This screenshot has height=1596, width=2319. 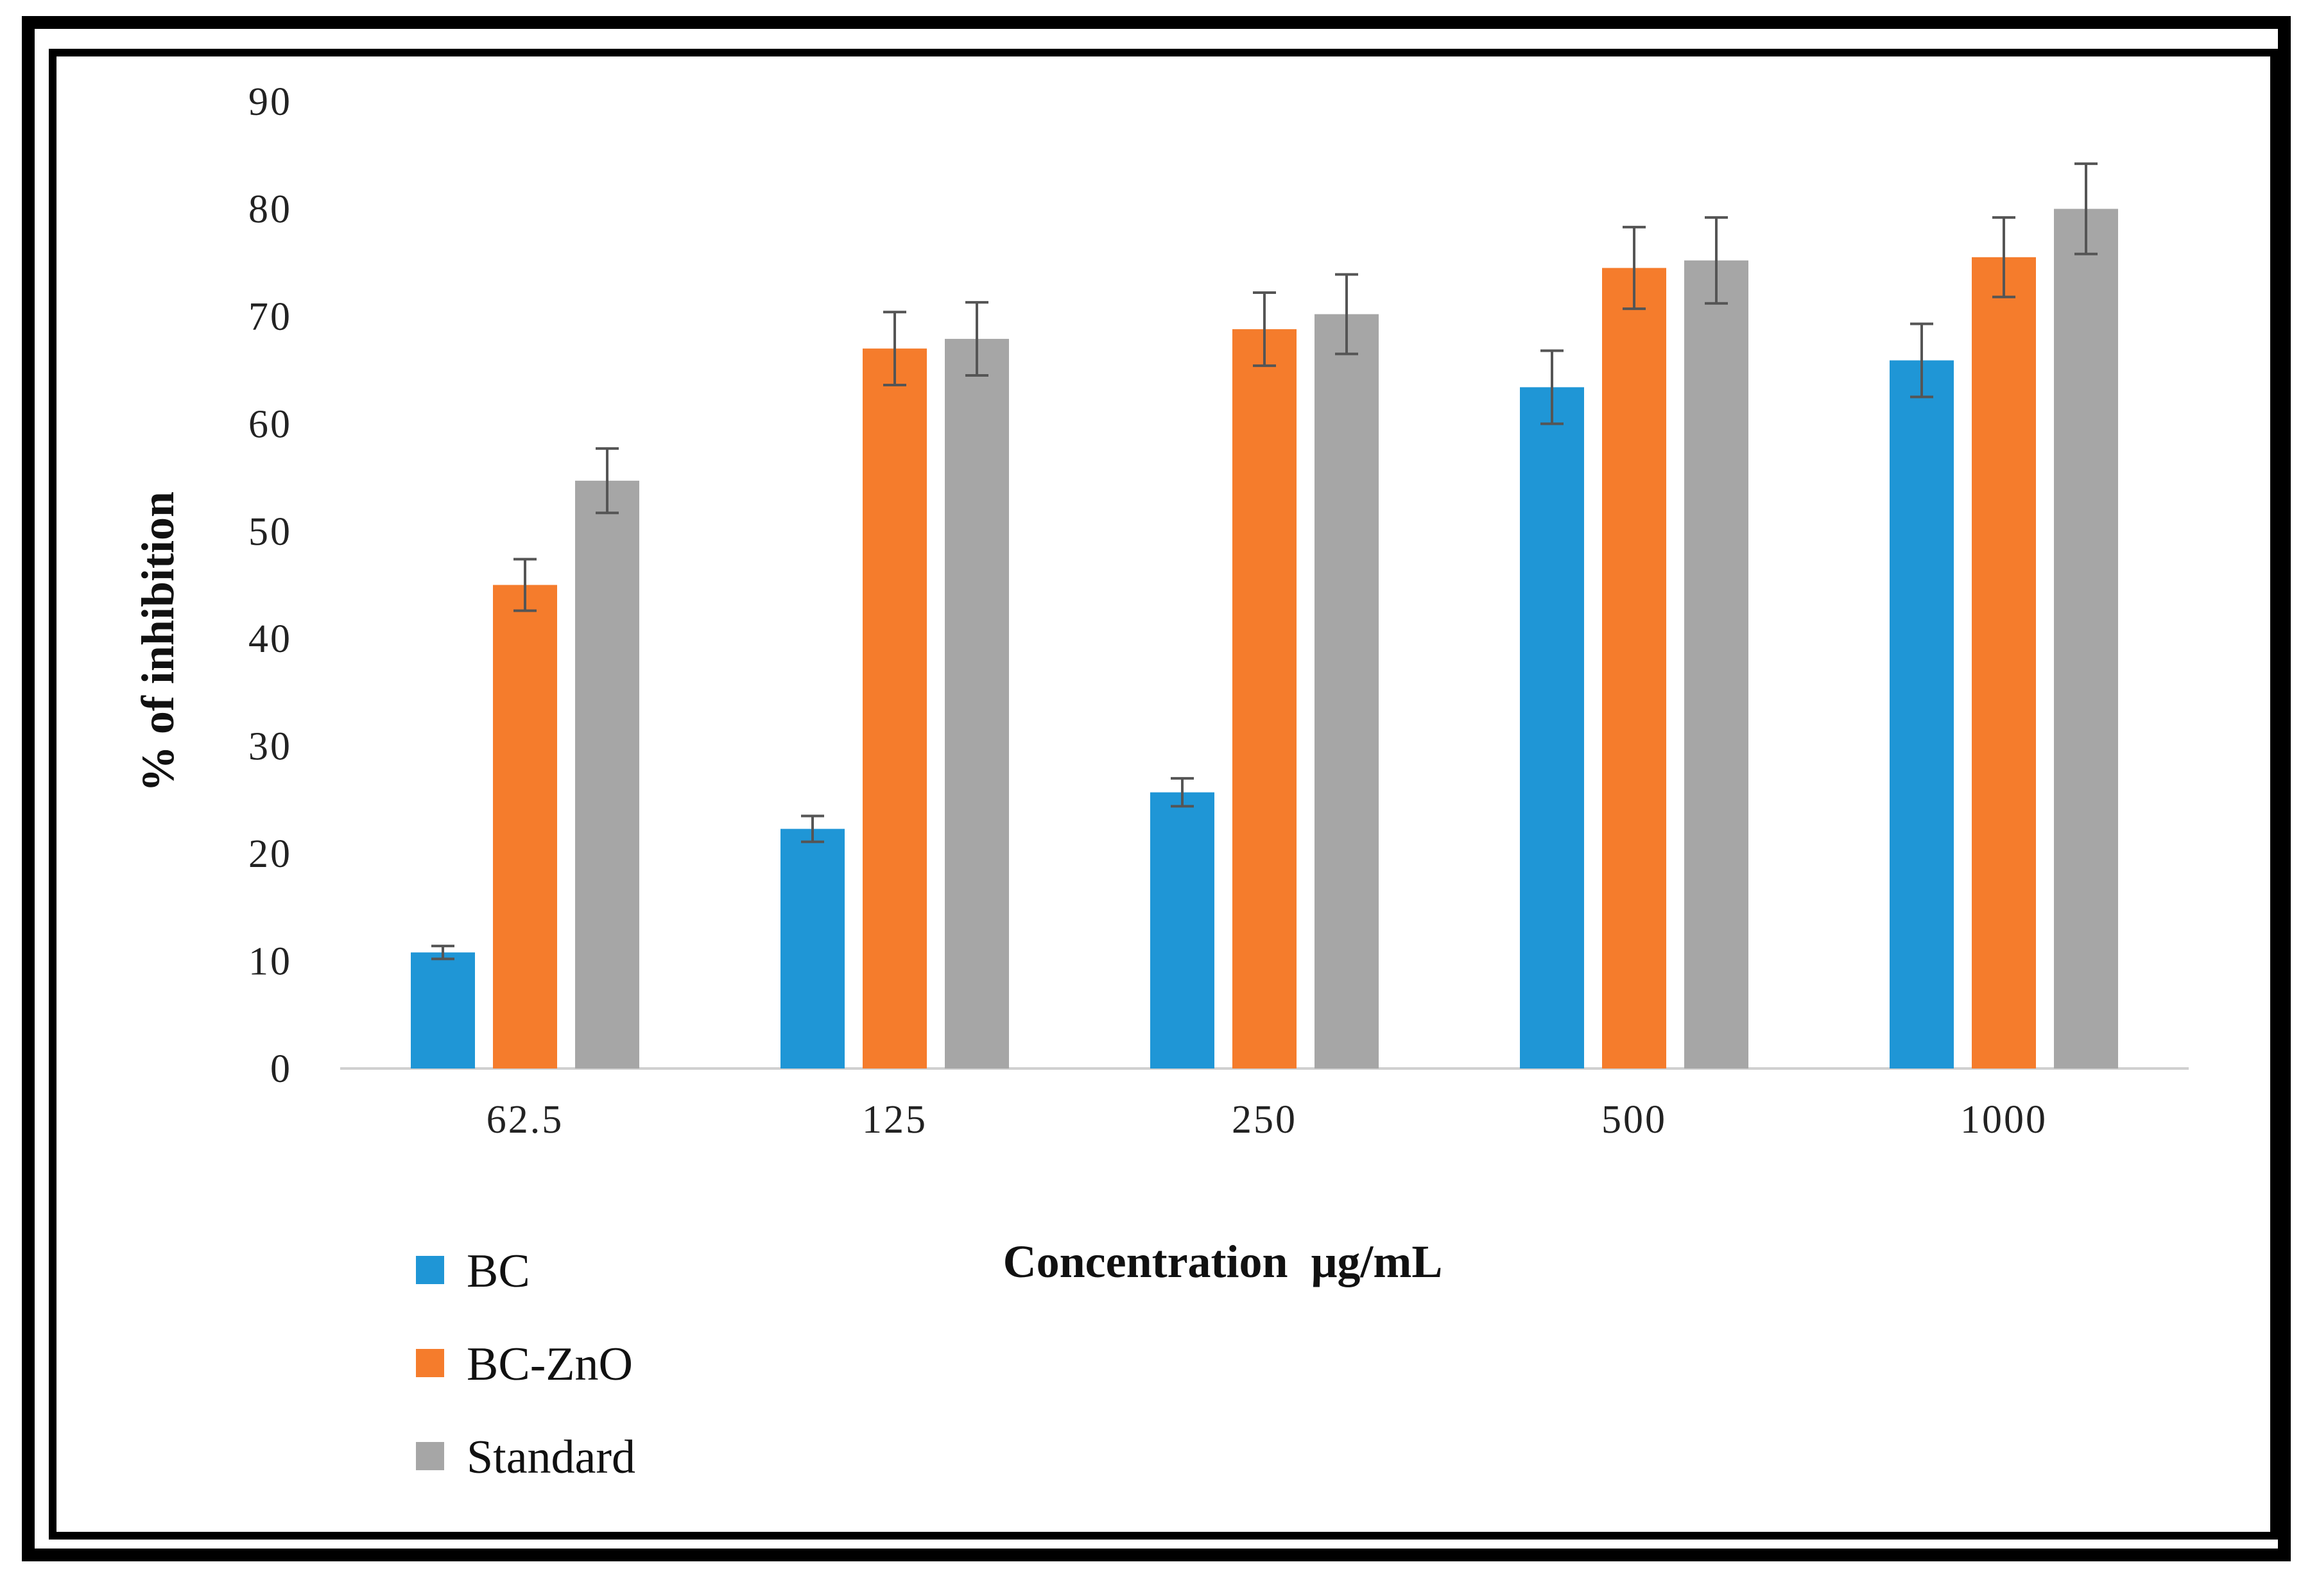 I want to click on legend-item: Standard, so click(x=525, y=1457).